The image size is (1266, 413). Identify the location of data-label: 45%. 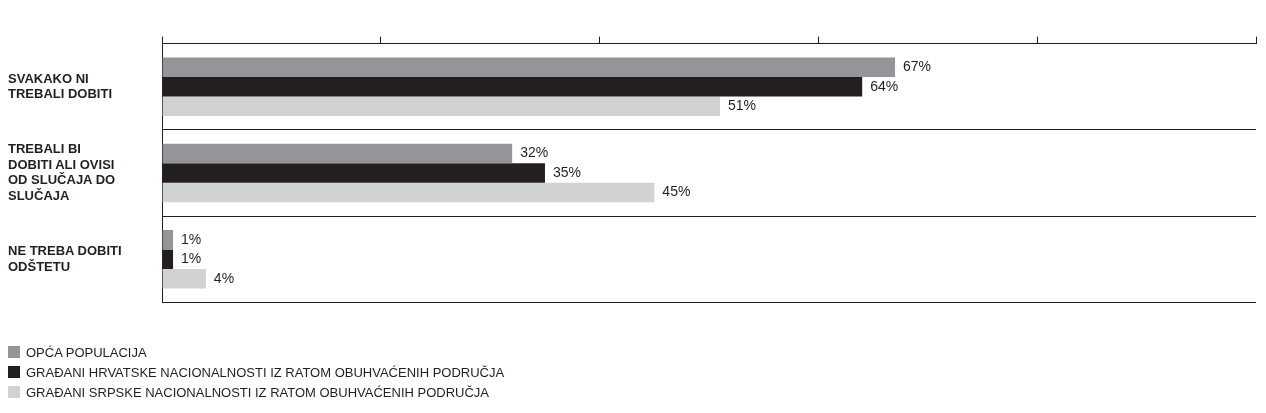
(676, 191).